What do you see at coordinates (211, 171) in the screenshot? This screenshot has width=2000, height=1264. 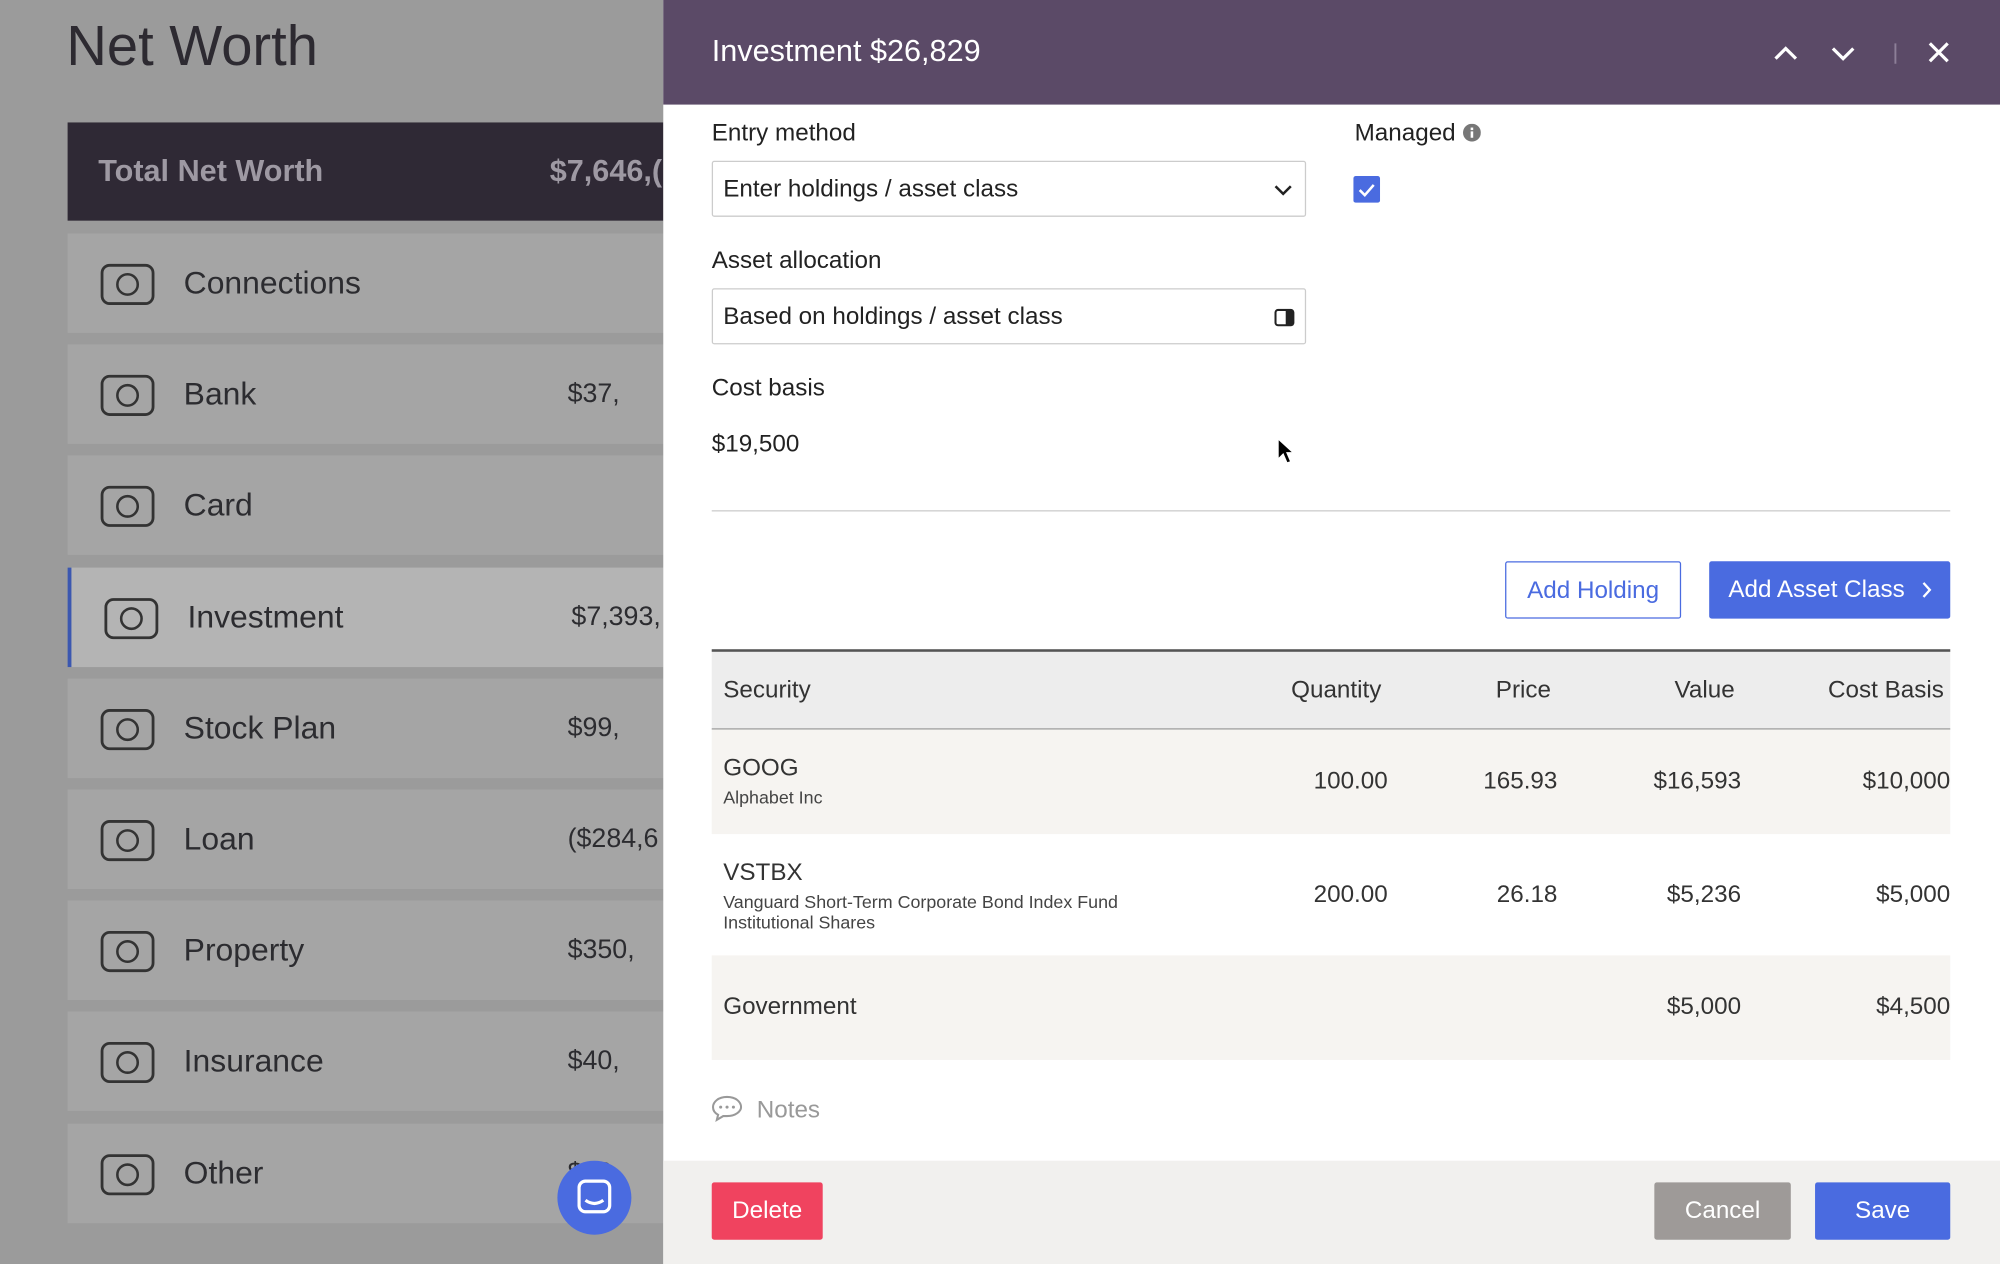 I see `total-label: Total Net Worth` at bounding box center [211, 171].